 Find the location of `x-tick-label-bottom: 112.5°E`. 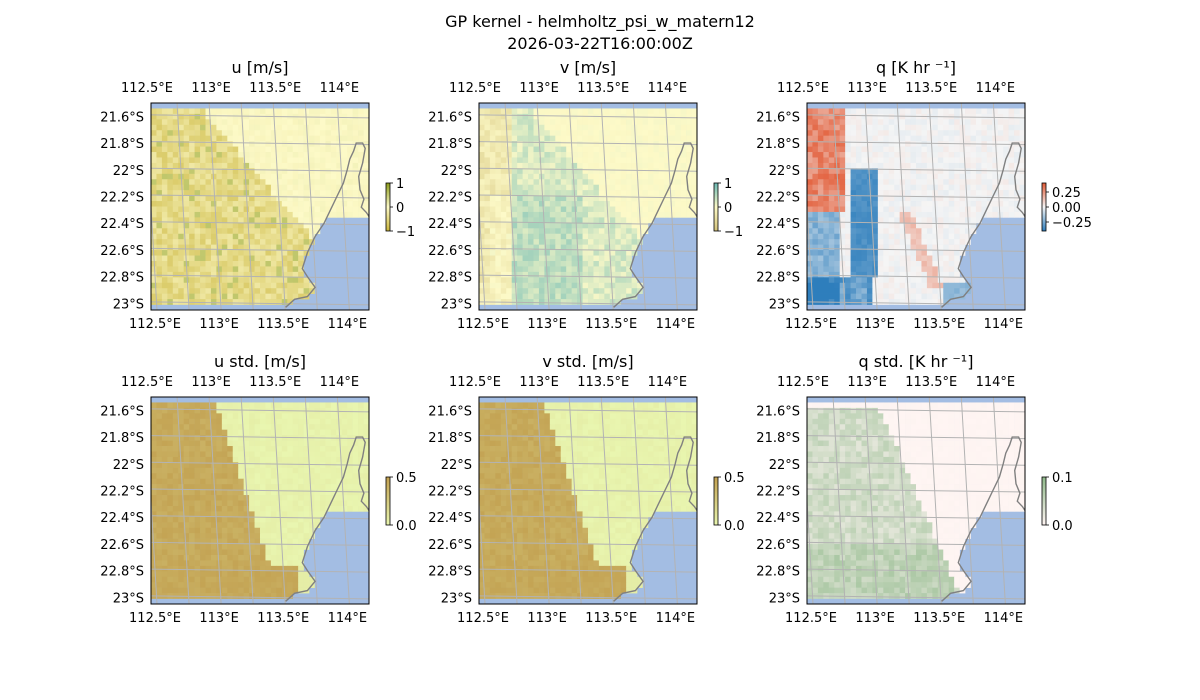

x-tick-label-bottom: 112.5°E is located at coordinates (811, 324).